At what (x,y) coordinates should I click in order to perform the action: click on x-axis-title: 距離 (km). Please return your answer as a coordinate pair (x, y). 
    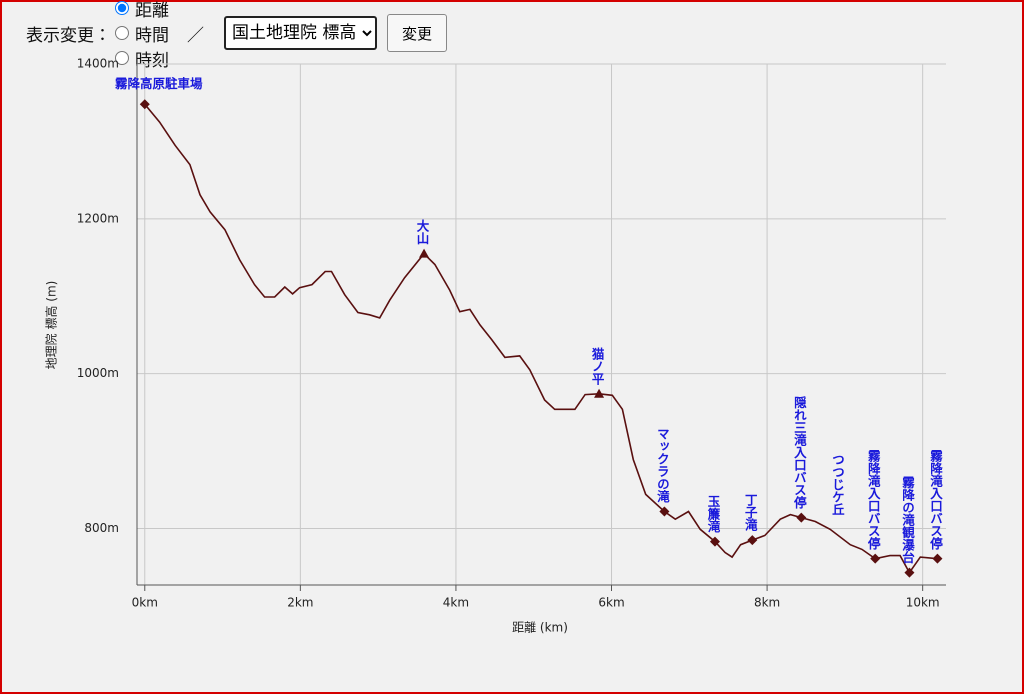
    Looking at the image, I should click on (540, 628).